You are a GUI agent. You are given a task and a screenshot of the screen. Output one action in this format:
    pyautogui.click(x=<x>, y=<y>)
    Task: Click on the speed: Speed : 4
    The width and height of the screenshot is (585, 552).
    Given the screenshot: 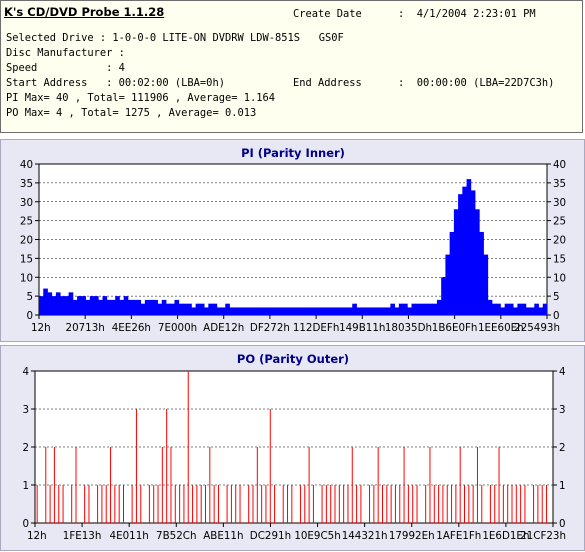 What is the action you would take?
    pyautogui.click(x=65, y=68)
    